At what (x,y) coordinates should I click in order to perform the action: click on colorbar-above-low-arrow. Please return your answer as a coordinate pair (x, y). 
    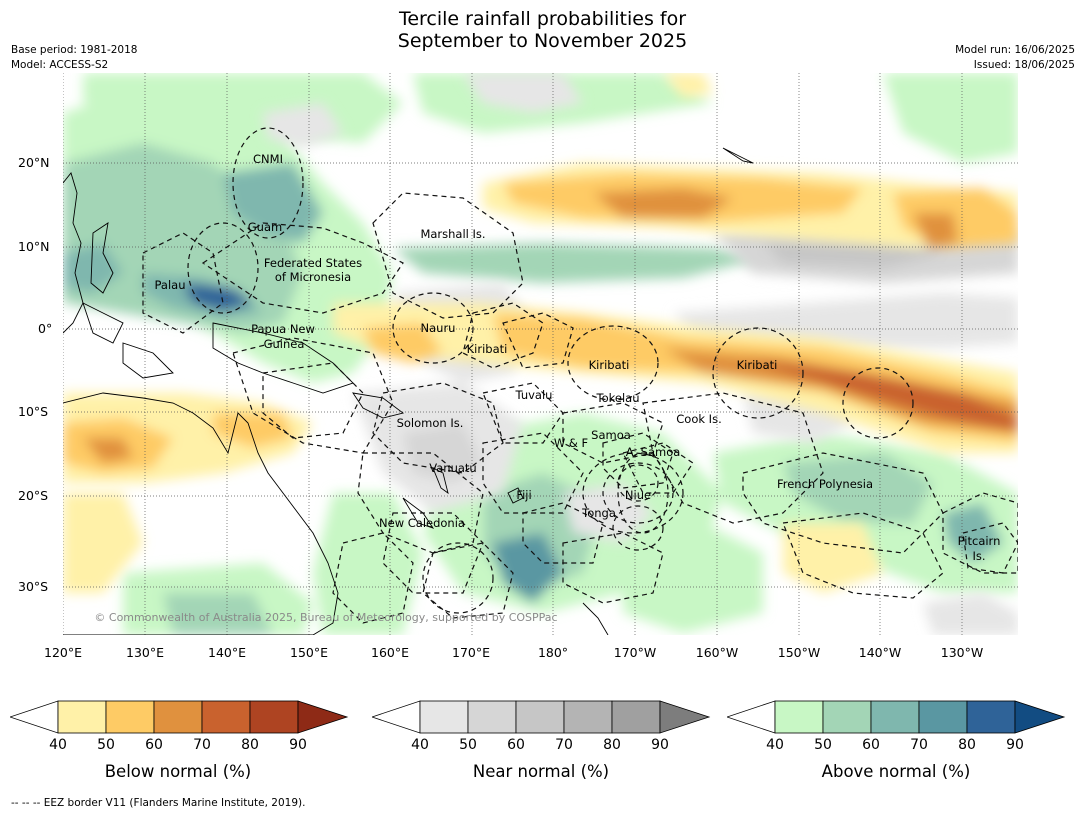
    Looking at the image, I should click on (751, 717).